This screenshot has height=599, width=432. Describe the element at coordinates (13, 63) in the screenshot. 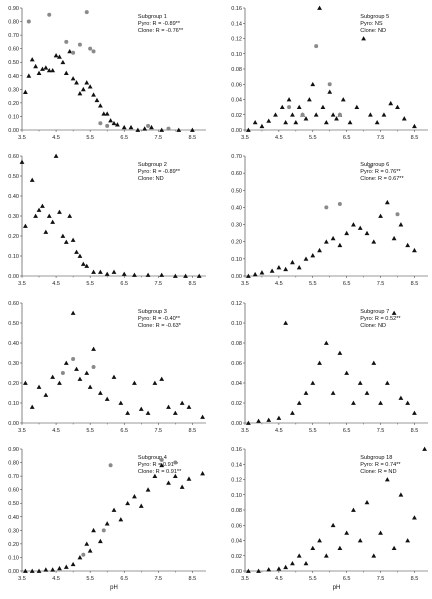

I see `y-tick-label: 0.50` at that location.